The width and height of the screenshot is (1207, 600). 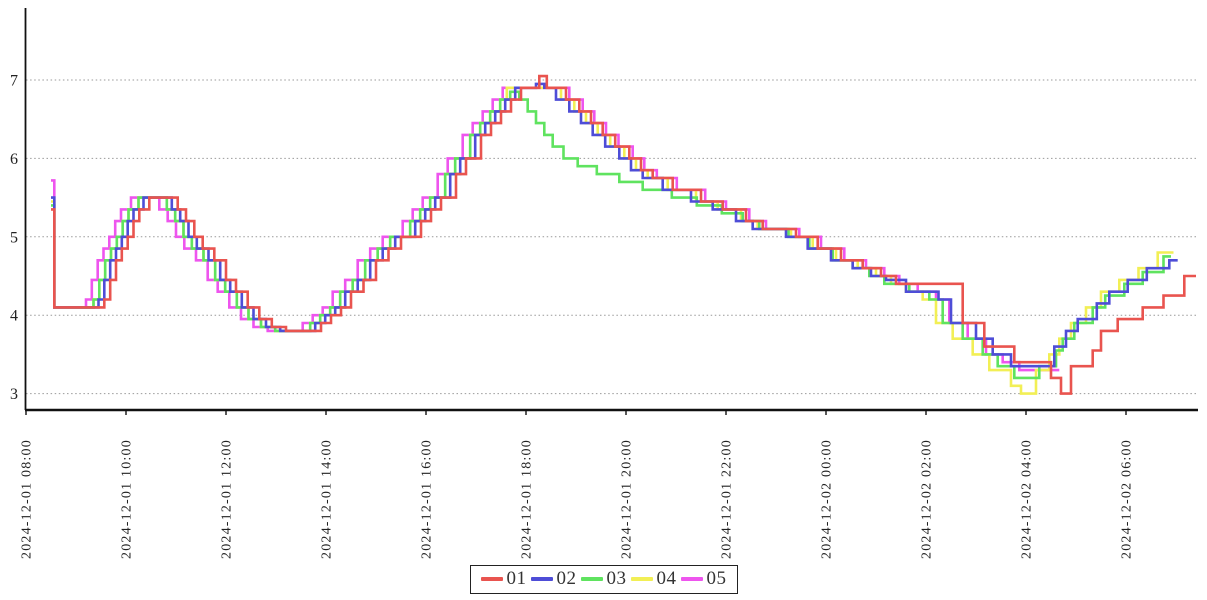 I want to click on x-tick-label: 2024-12-01 12:00, so click(x=227, y=499).